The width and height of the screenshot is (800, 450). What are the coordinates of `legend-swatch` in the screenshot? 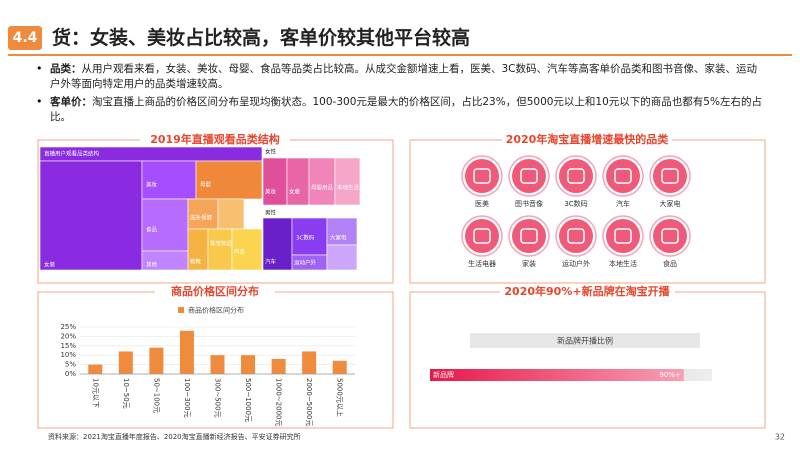 It's located at (181, 310).